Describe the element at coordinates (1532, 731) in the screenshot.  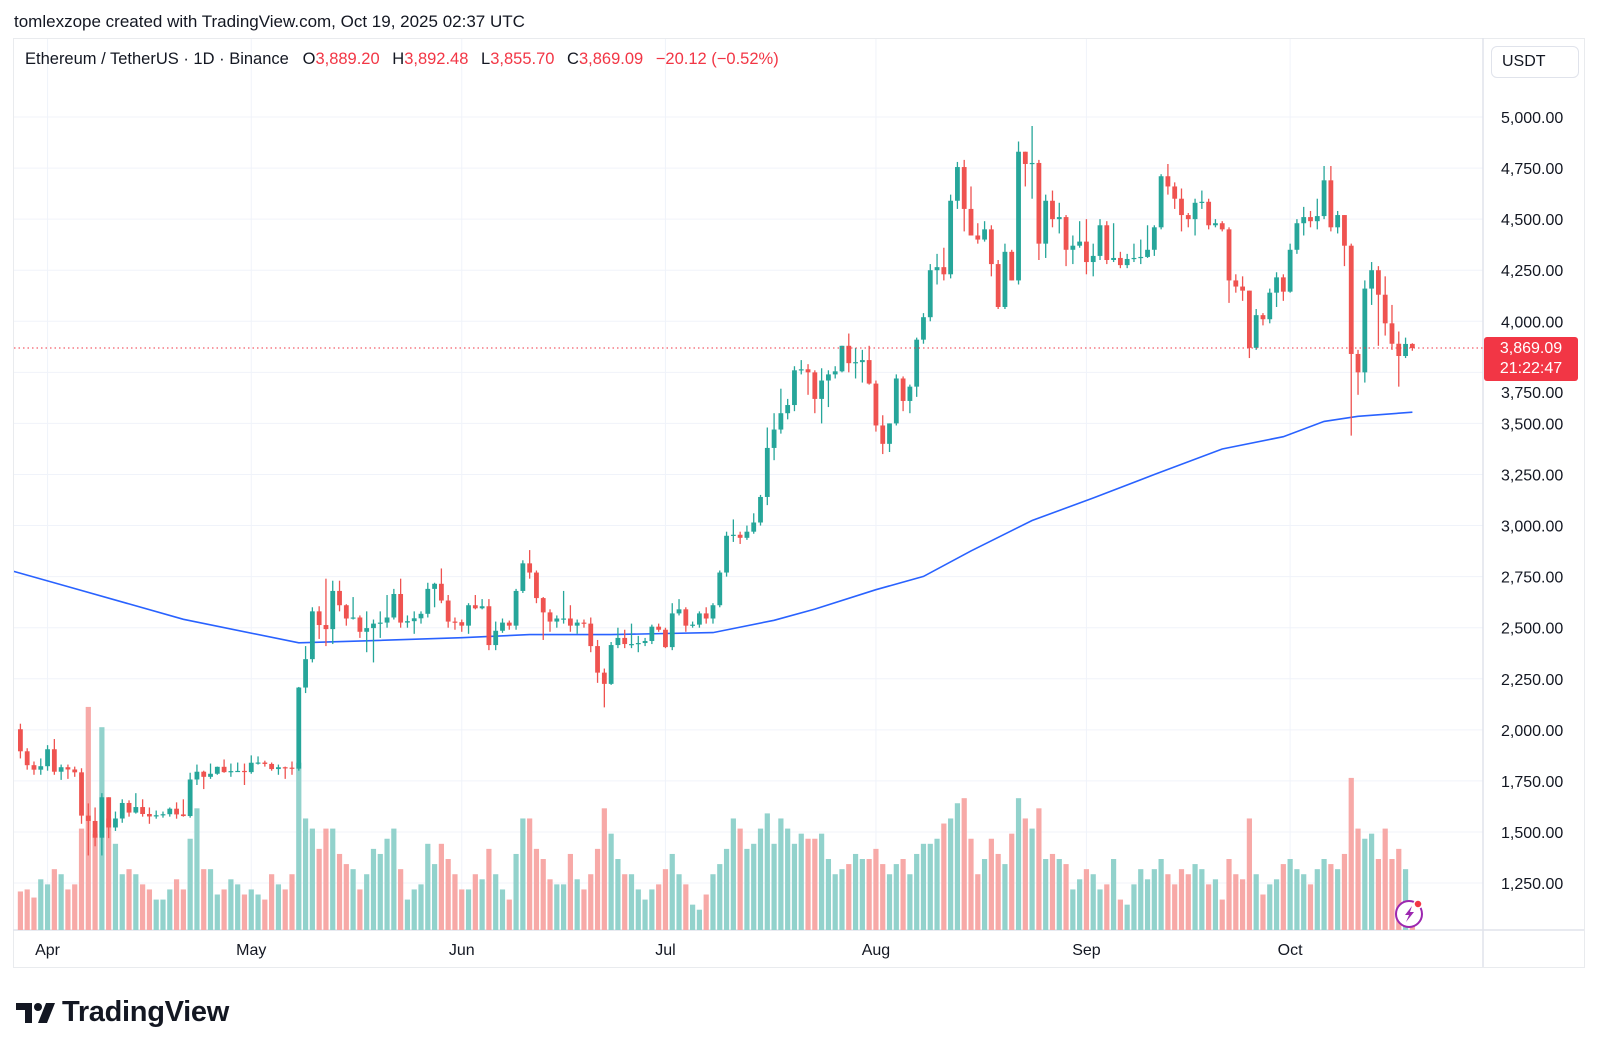
I see `y-tick-label: 2,000.00` at that location.